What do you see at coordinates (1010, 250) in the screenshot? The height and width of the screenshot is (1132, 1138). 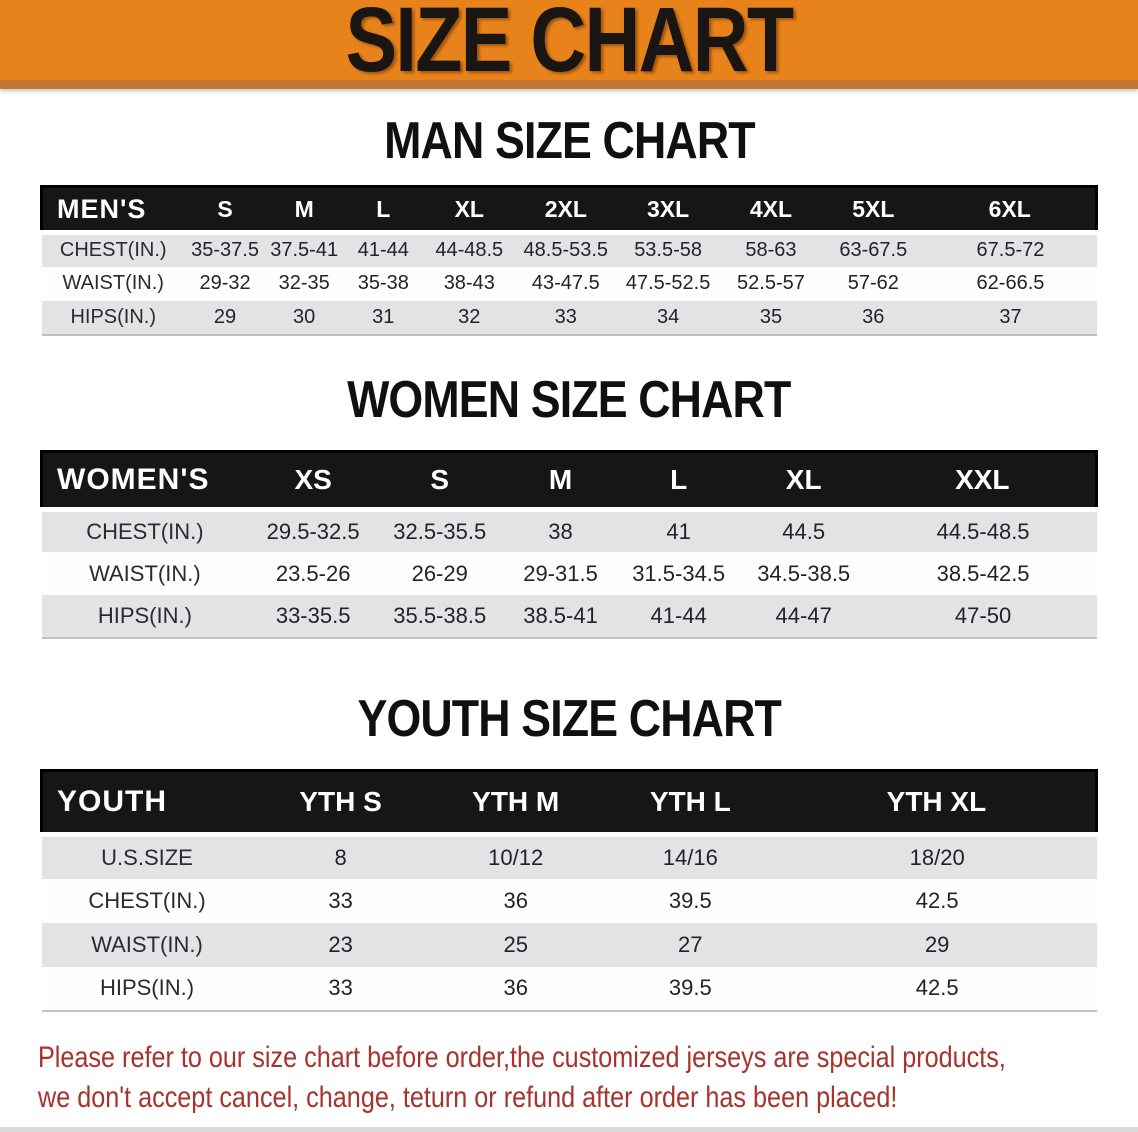 I see `size-value-cell: 67.5-72` at bounding box center [1010, 250].